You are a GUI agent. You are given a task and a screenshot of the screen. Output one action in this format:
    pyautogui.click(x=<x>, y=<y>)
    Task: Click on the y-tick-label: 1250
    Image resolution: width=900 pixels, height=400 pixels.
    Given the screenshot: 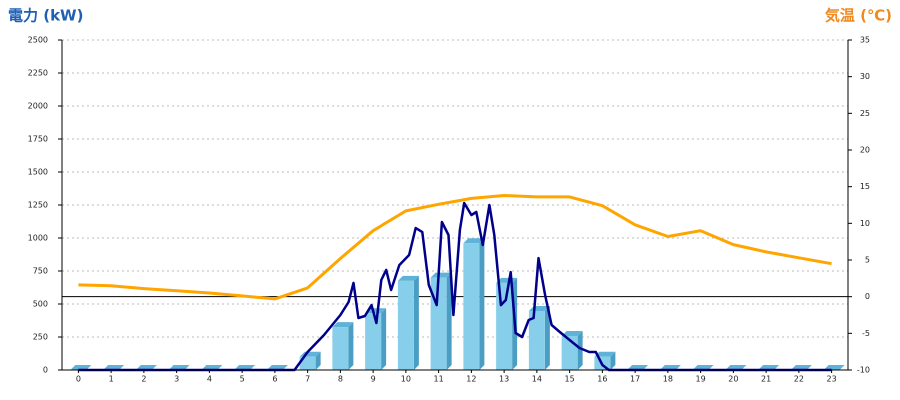 What is the action you would take?
    pyautogui.click(x=38, y=205)
    